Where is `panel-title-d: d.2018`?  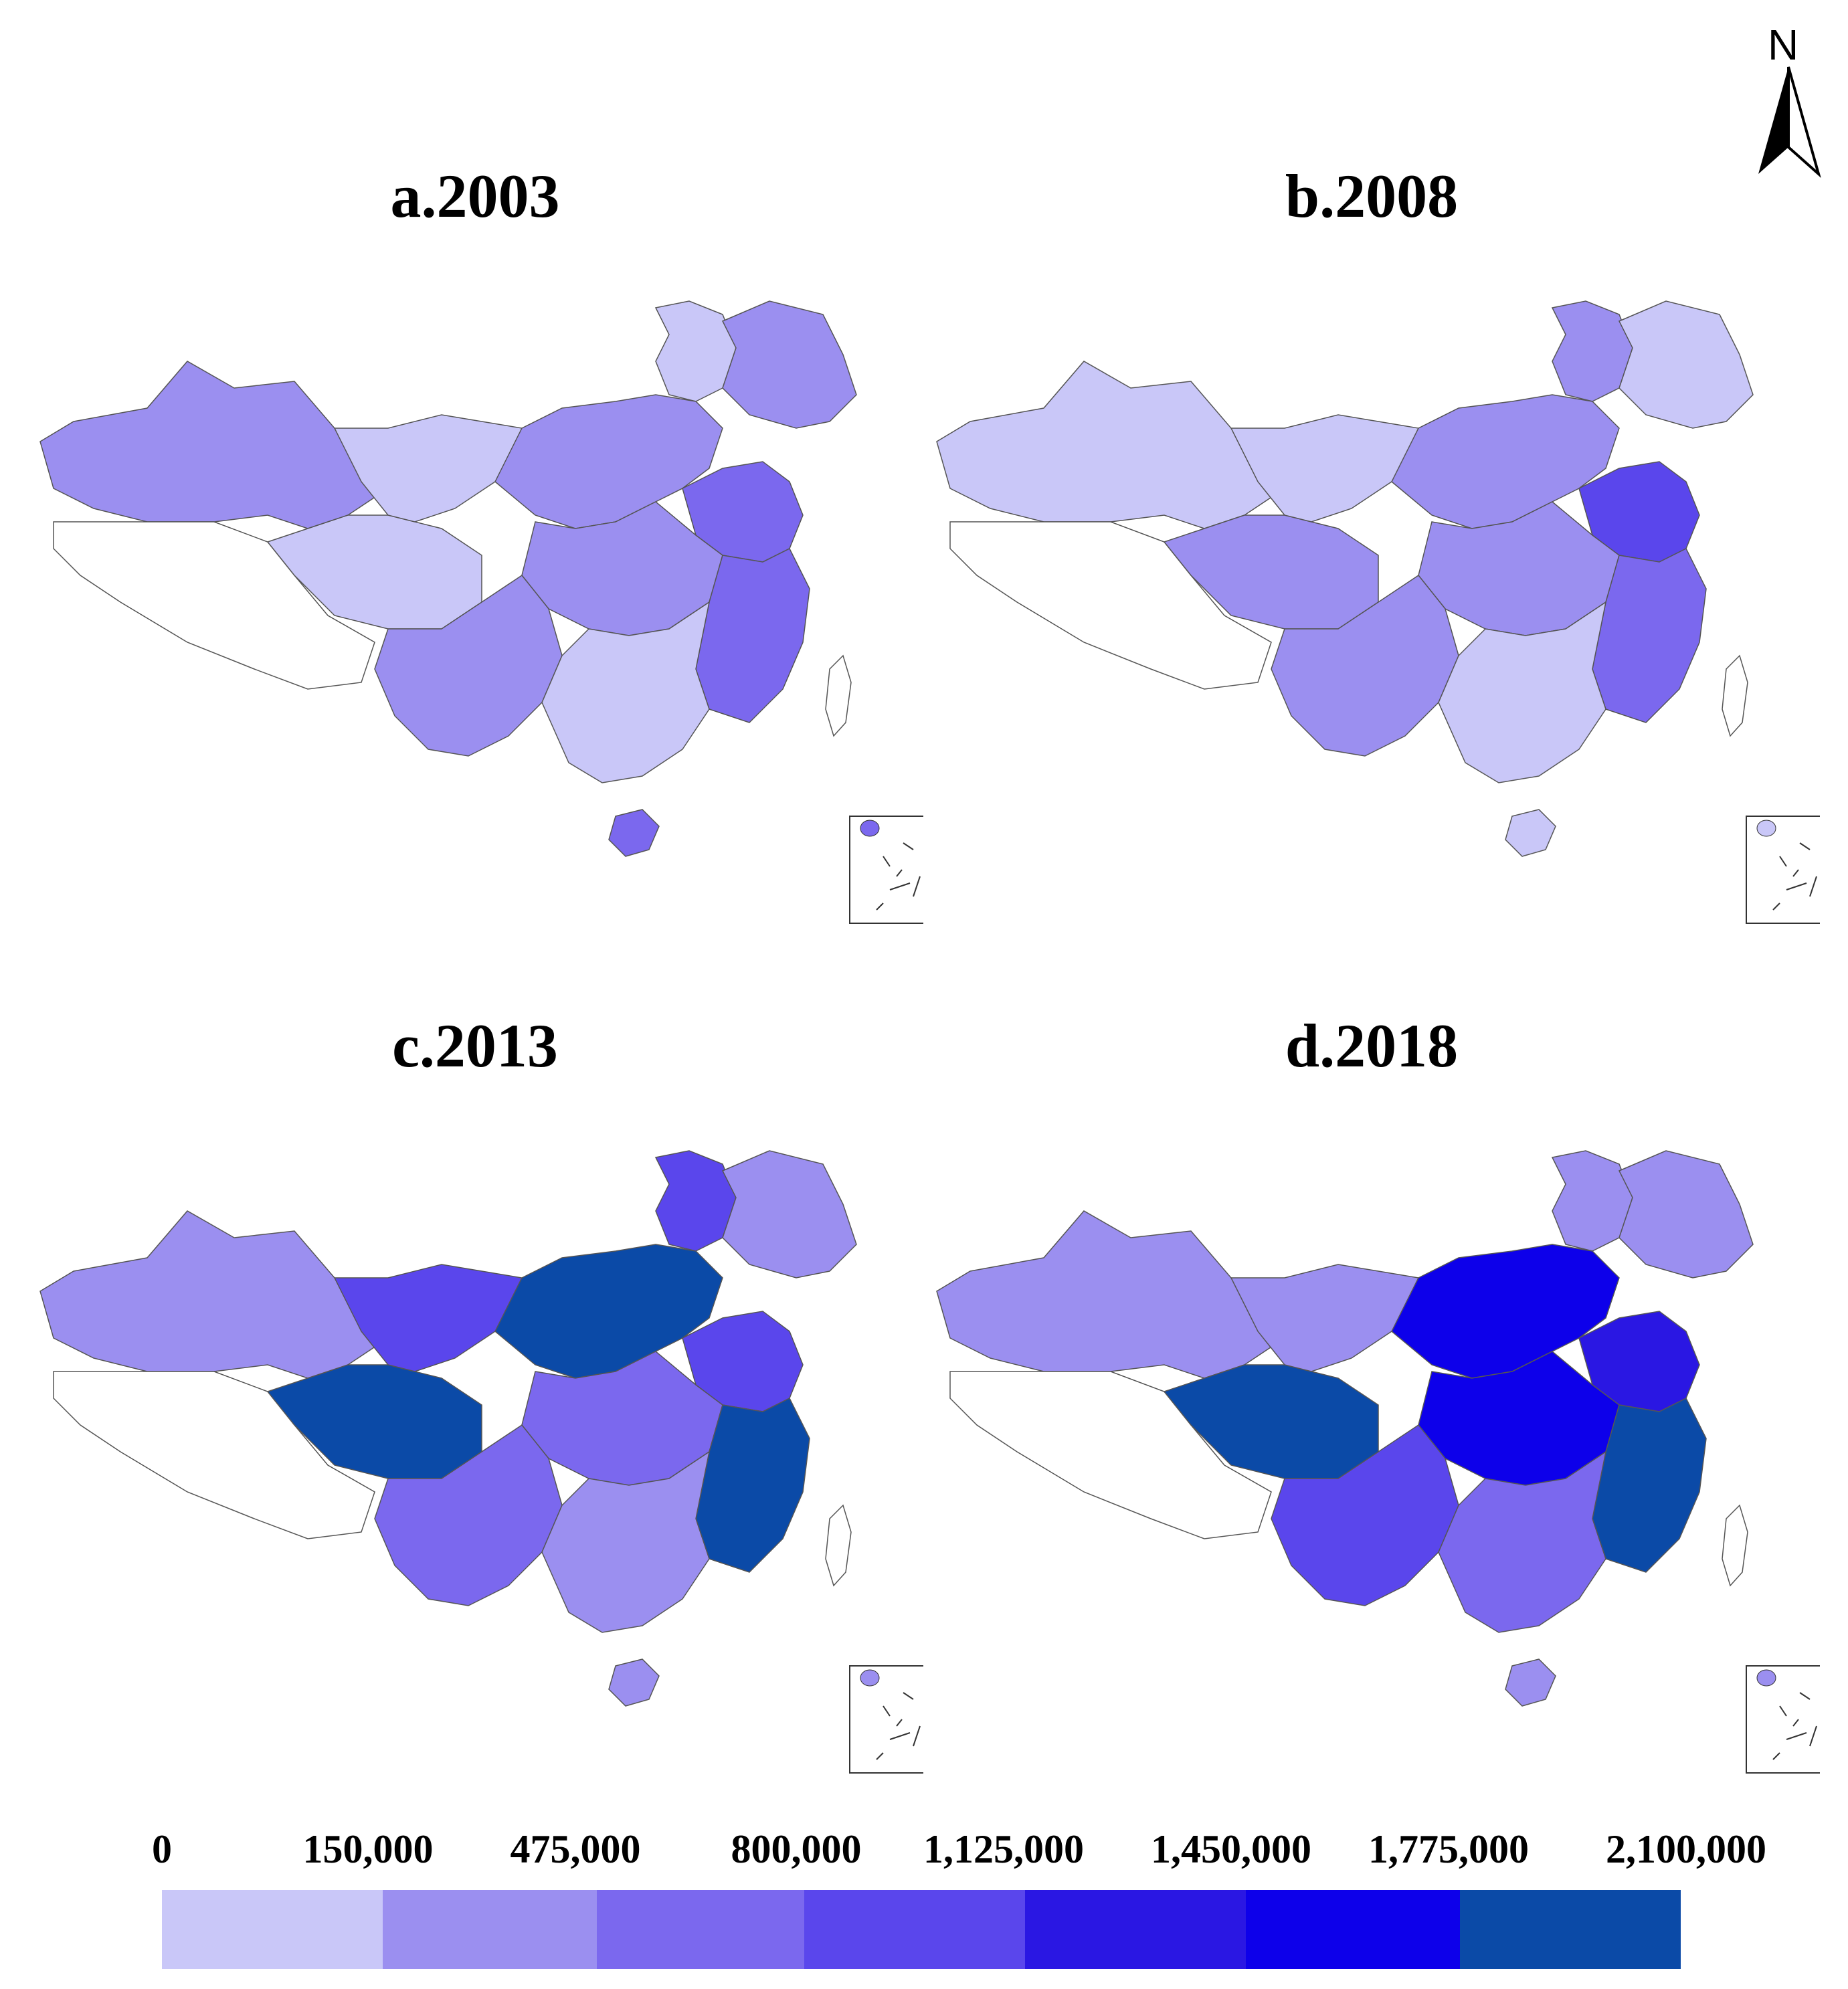 panel-title-d: d.2018 is located at coordinates (1372, 1046).